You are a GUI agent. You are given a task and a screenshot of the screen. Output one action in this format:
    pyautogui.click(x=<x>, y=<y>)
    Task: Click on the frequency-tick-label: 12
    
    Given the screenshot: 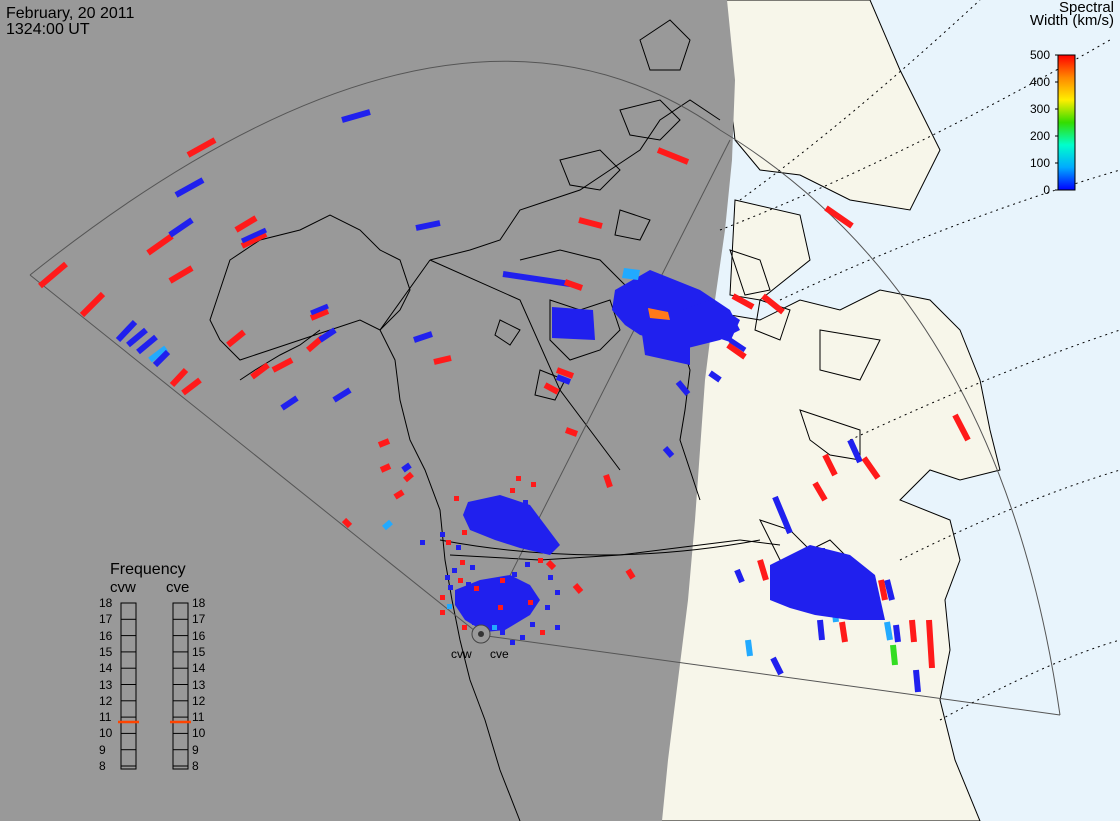 What is the action you would take?
    pyautogui.click(x=106, y=700)
    